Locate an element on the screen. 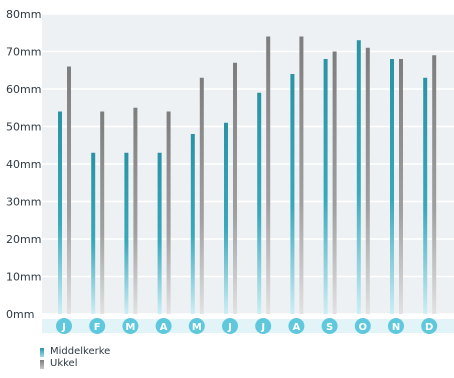 This screenshot has height=378, width=454. month-axis-band is located at coordinates (248, 326).